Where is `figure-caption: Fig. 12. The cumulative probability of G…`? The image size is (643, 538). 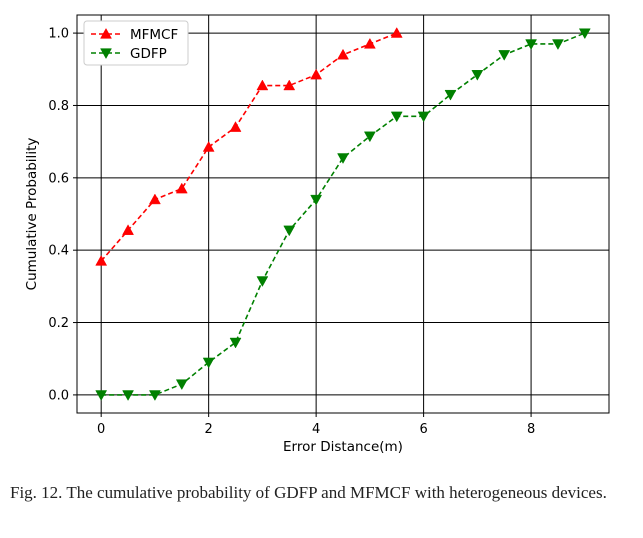
figure-caption: Fig. 12. The cumulative probability of G… is located at coordinates (308, 492).